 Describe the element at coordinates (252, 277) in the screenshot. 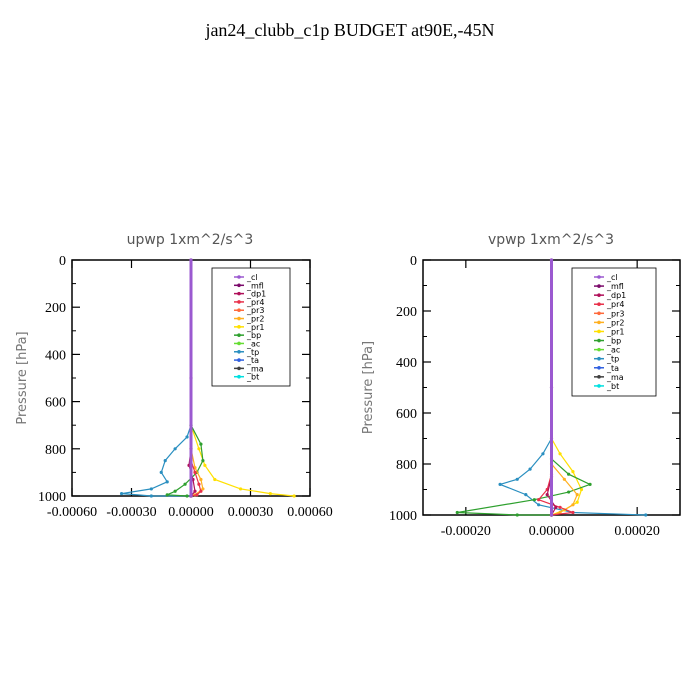

I see `legend-label-cl: _cl` at that location.